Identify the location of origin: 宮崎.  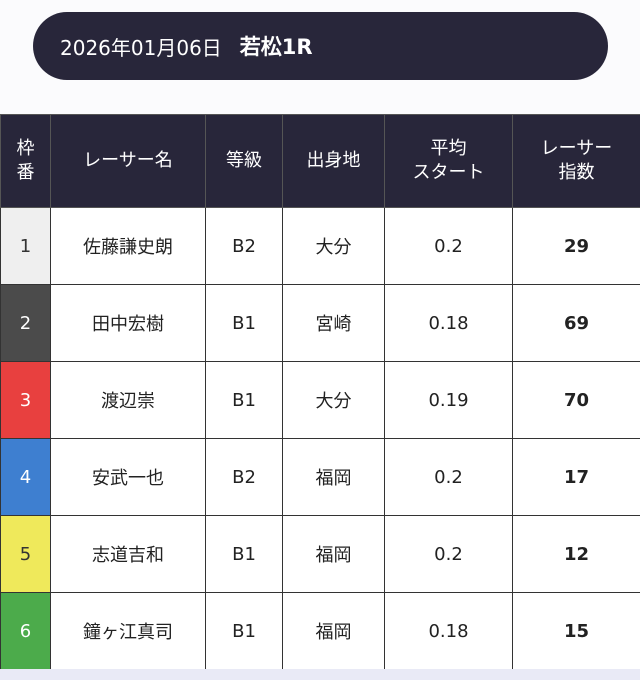
(333, 323).